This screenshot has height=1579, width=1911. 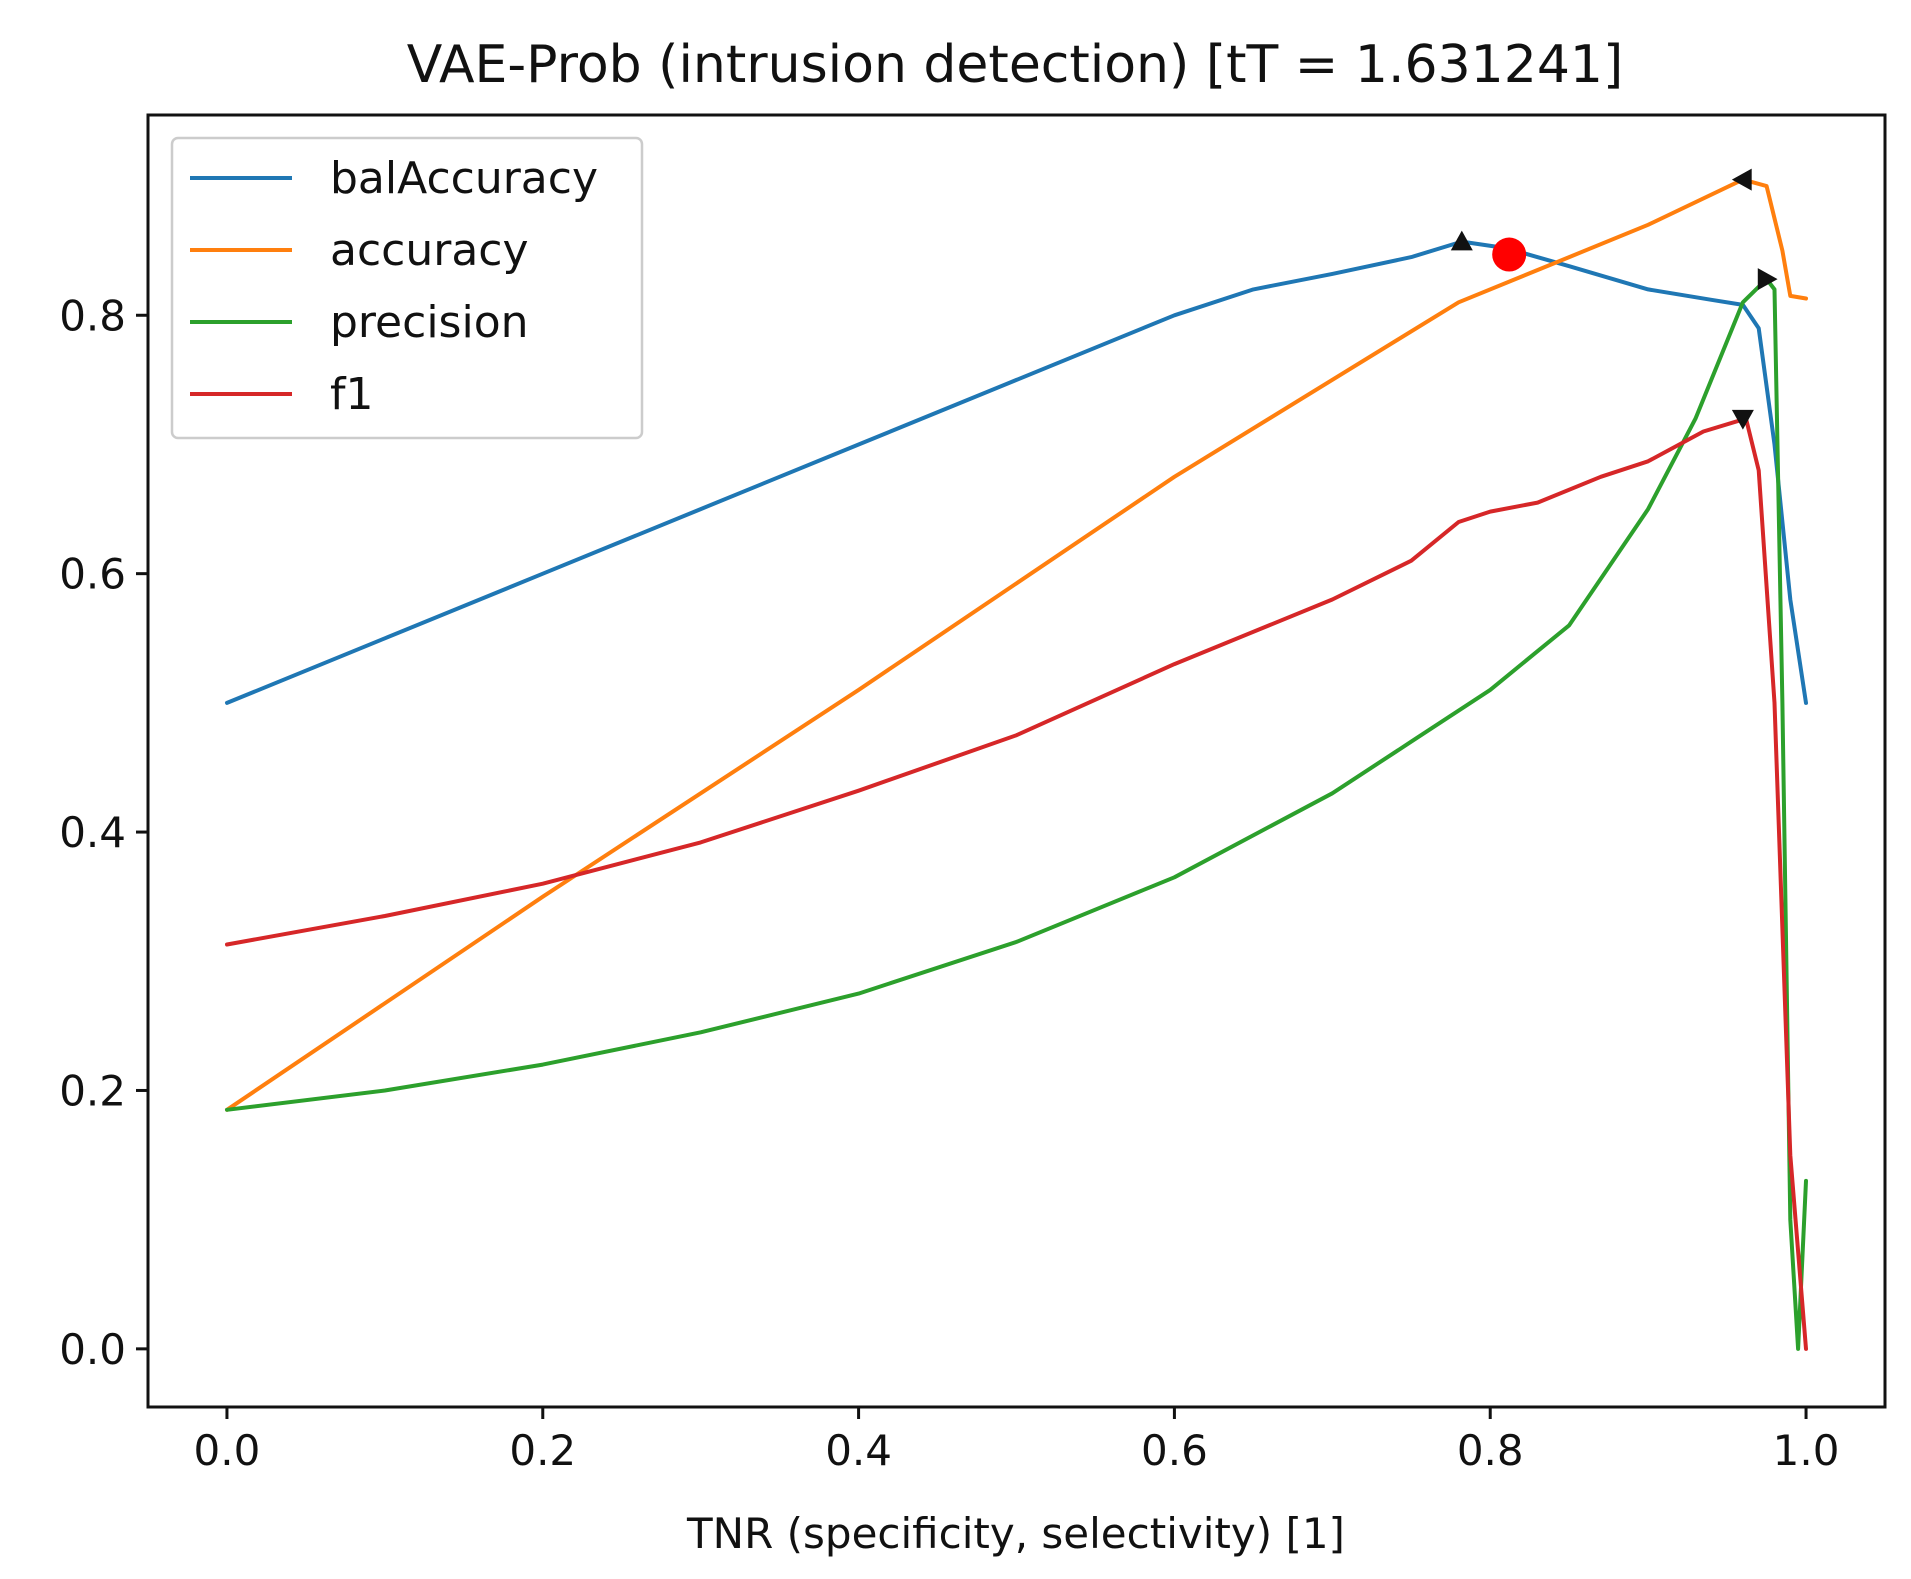 What do you see at coordinates (92, 574) in the screenshot?
I see `y-tick-label: 0.6` at bounding box center [92, 574].